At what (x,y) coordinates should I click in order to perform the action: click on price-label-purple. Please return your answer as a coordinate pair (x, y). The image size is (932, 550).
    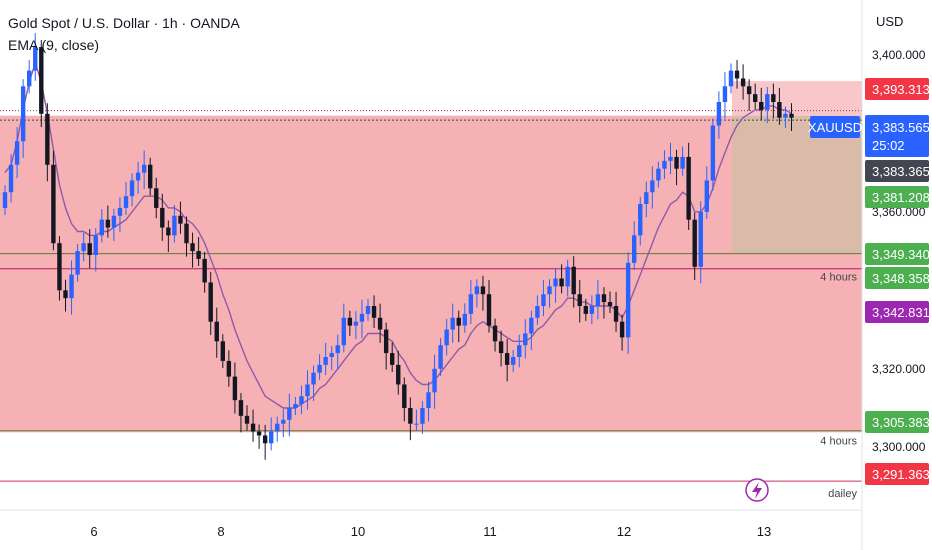
    Looking at the image, I should click on (897, 312).